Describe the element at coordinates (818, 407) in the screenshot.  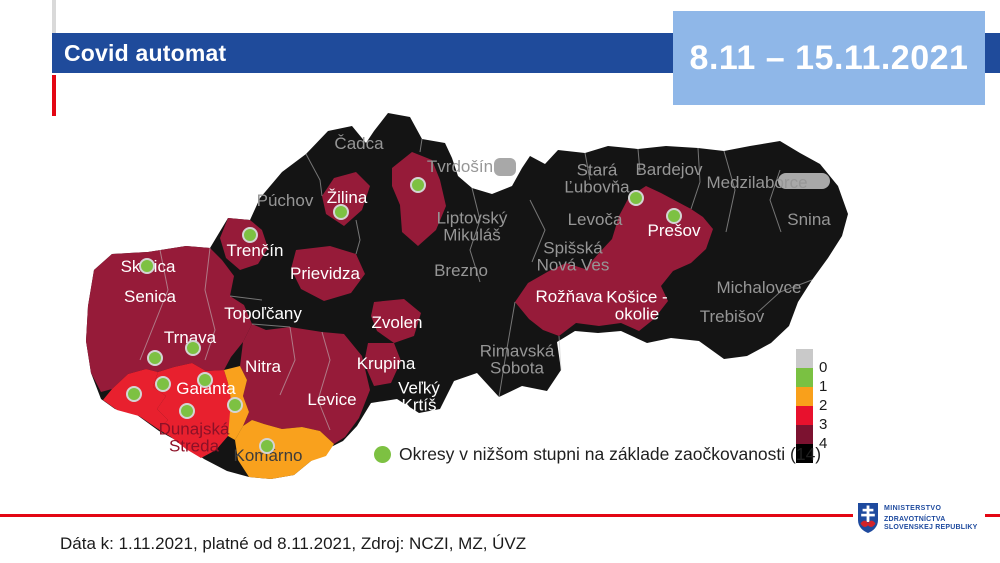
I see `risk-level-legend: 0 1 2 3 4` at that location.